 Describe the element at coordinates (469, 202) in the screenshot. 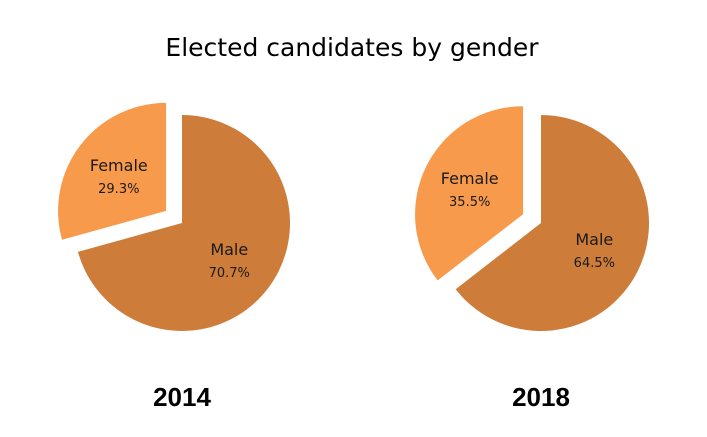

I see `slice-value-female-2018: 35.5%` at that location.